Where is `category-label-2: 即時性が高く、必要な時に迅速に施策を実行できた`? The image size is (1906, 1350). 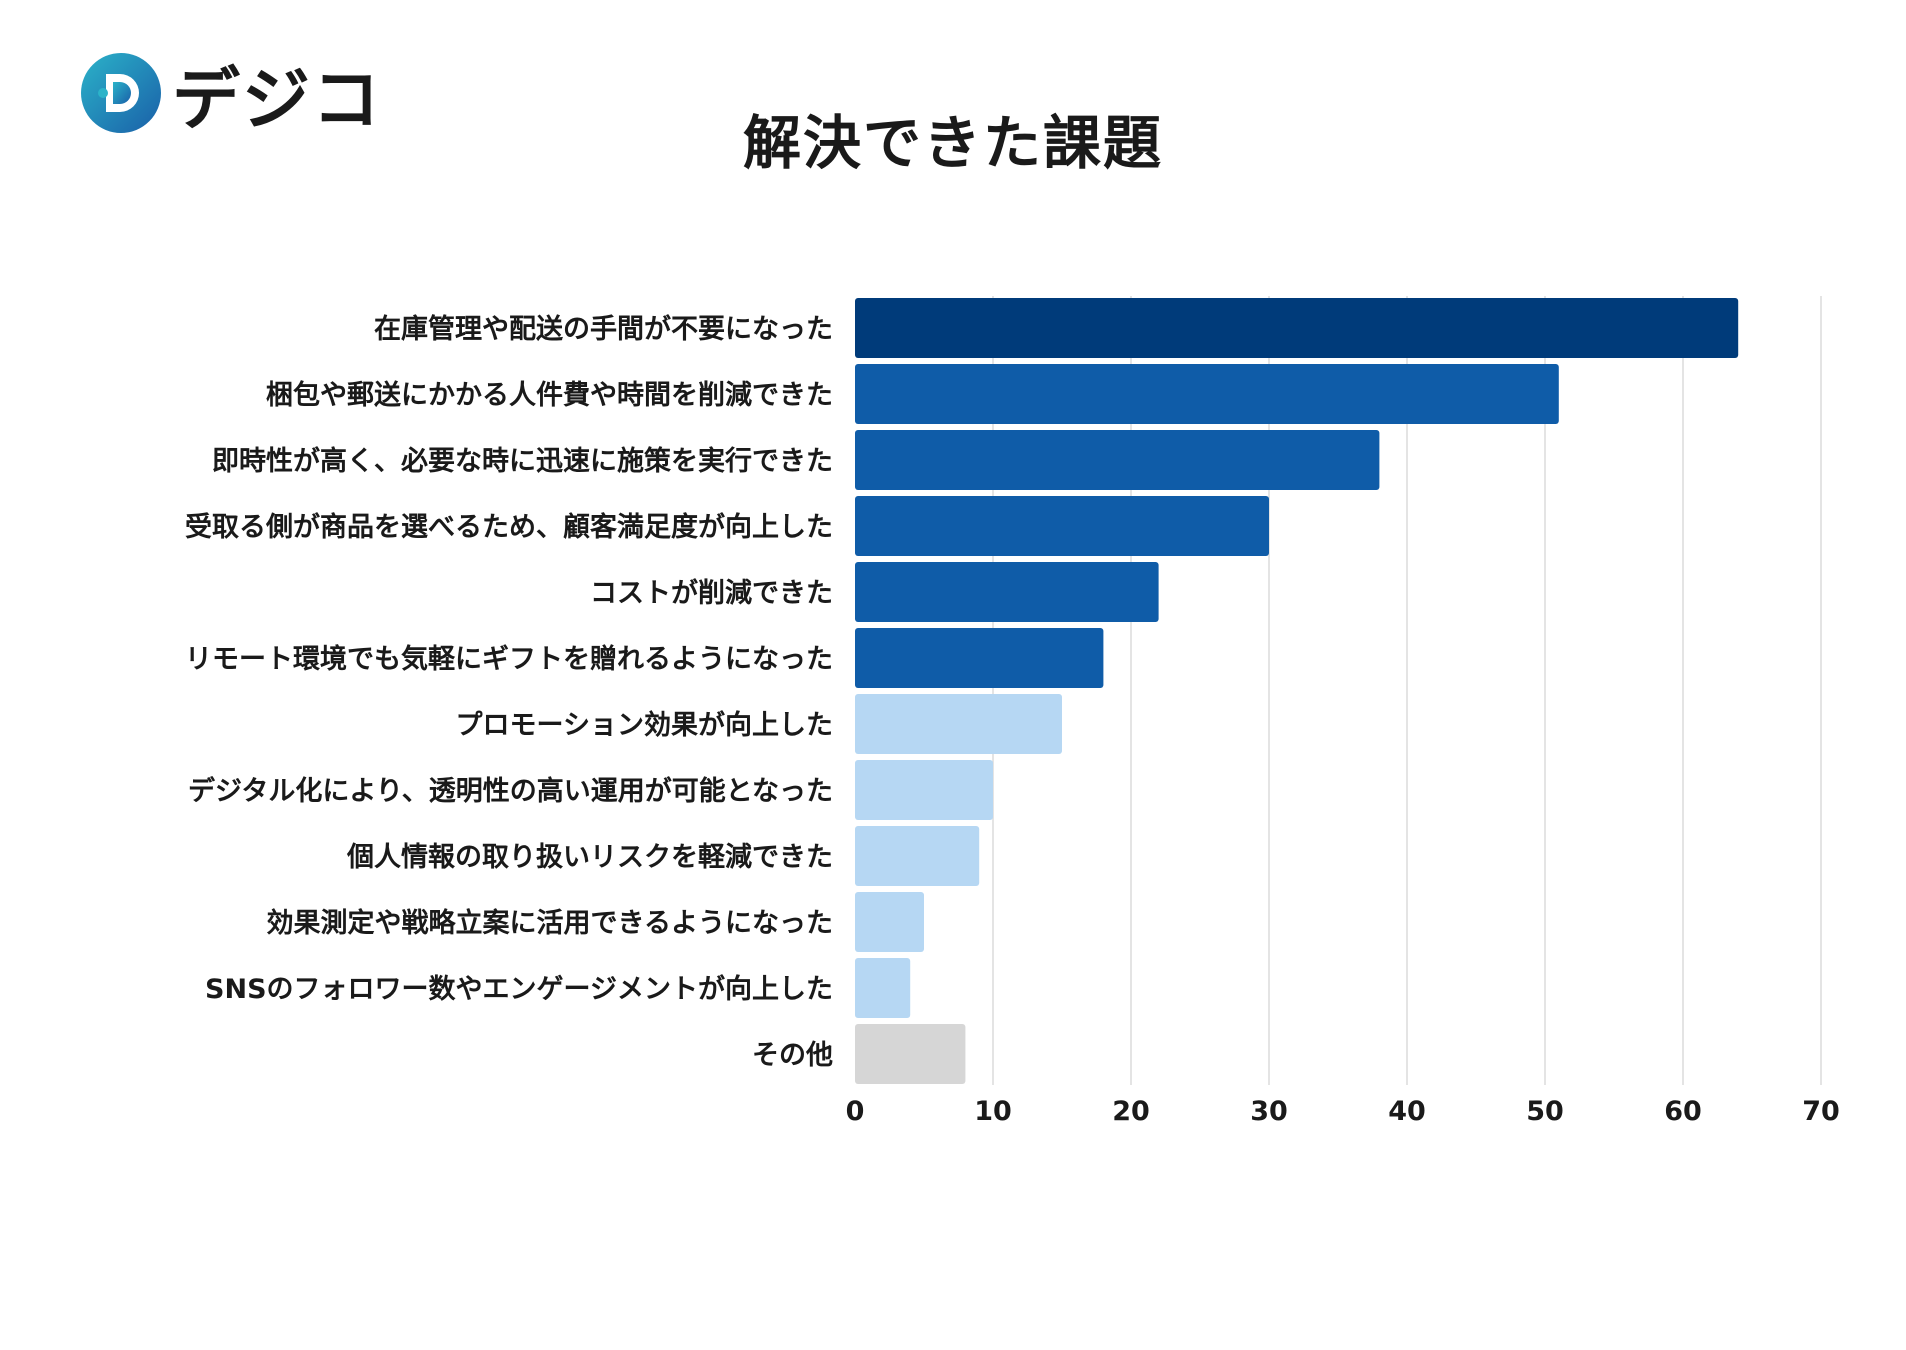 category-label-2: 即時性が高く、必要な時に迅速に施策を実行できた is located at coordinates (522, 461).